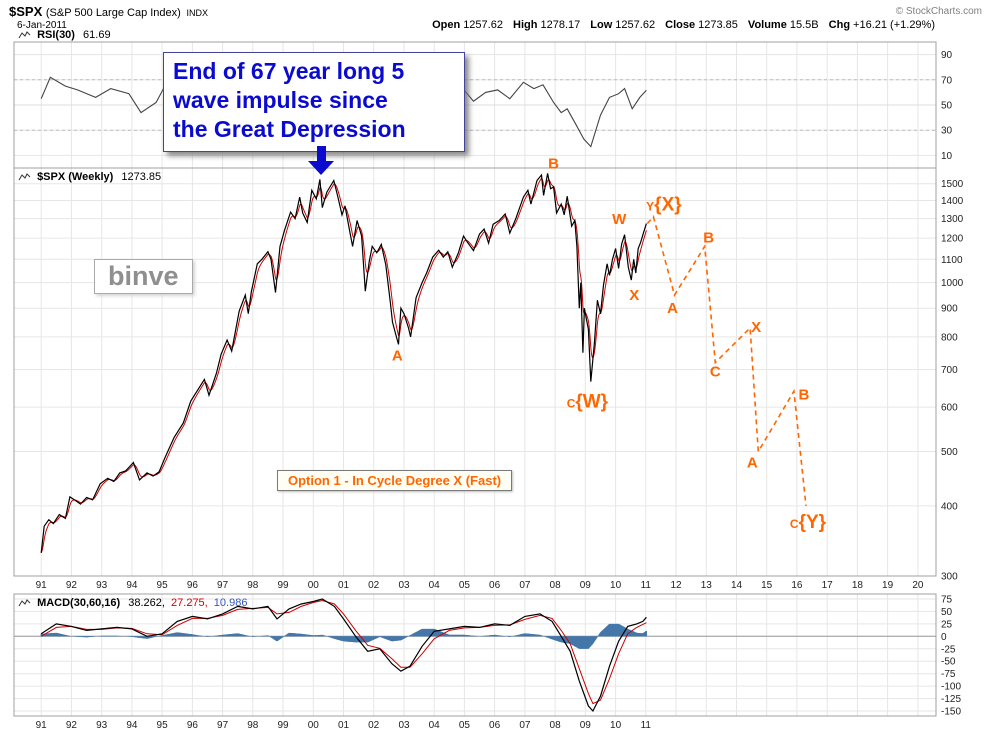 Image resolution: width=990 pixels, height=744 pixels. I want to click on macd-signal-value: 27.275,, so click(189, 603).